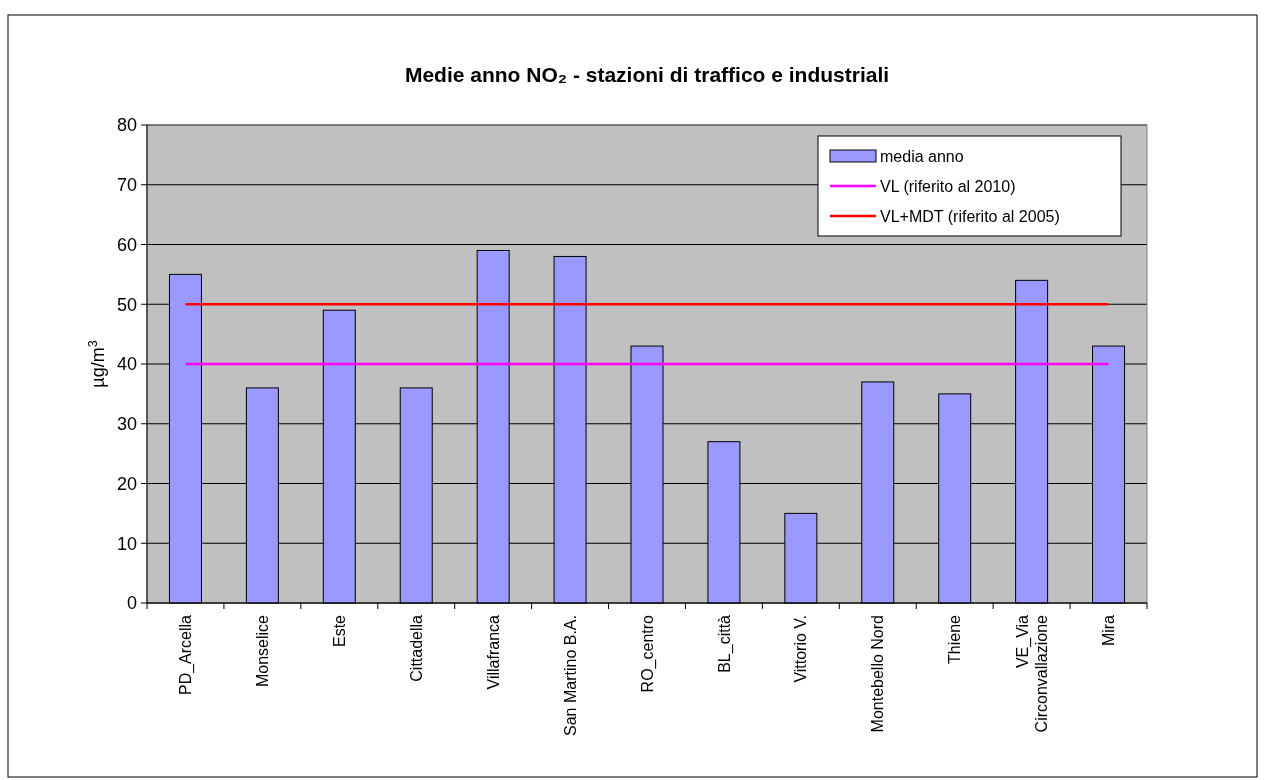 The width and height of the screenshot is (1265, 780). Describe the element at coordinates (647, 74) in the screenshot. I see `chart-title: Medie anno NO₂ - stazioni di traffico e industriali` at that location.